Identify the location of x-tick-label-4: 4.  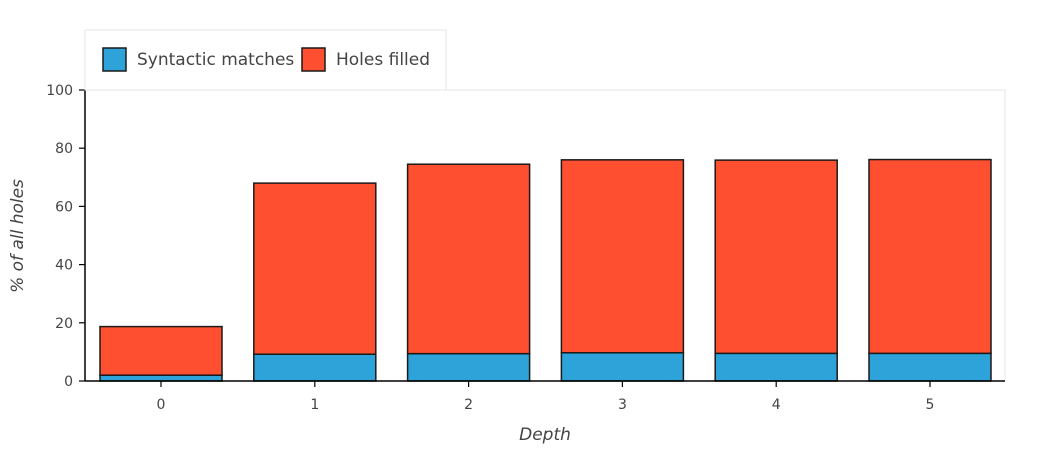
(776, 405).